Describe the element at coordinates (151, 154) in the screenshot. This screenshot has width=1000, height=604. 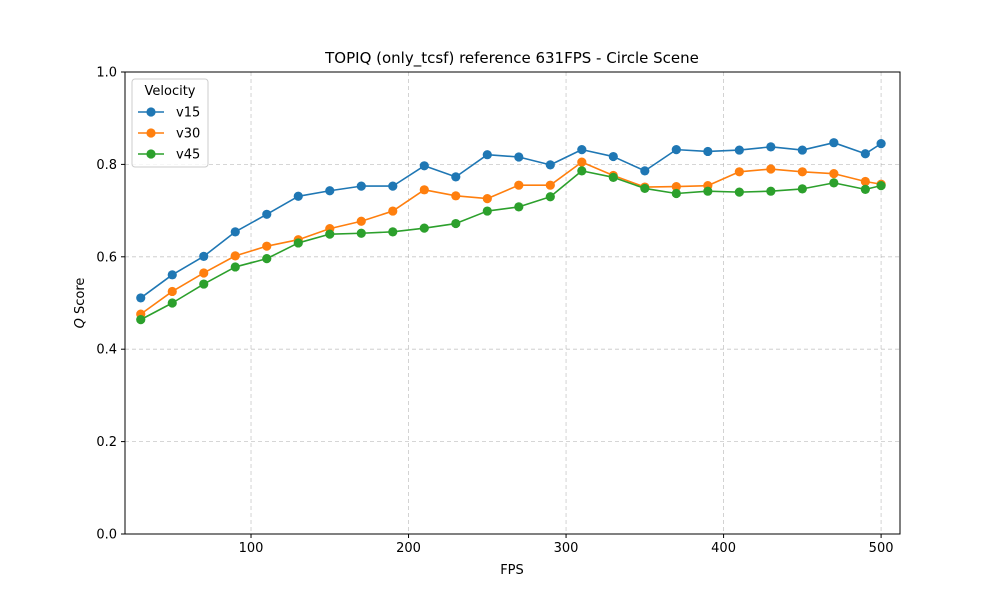
I see `legend-marker-v45` at that location.